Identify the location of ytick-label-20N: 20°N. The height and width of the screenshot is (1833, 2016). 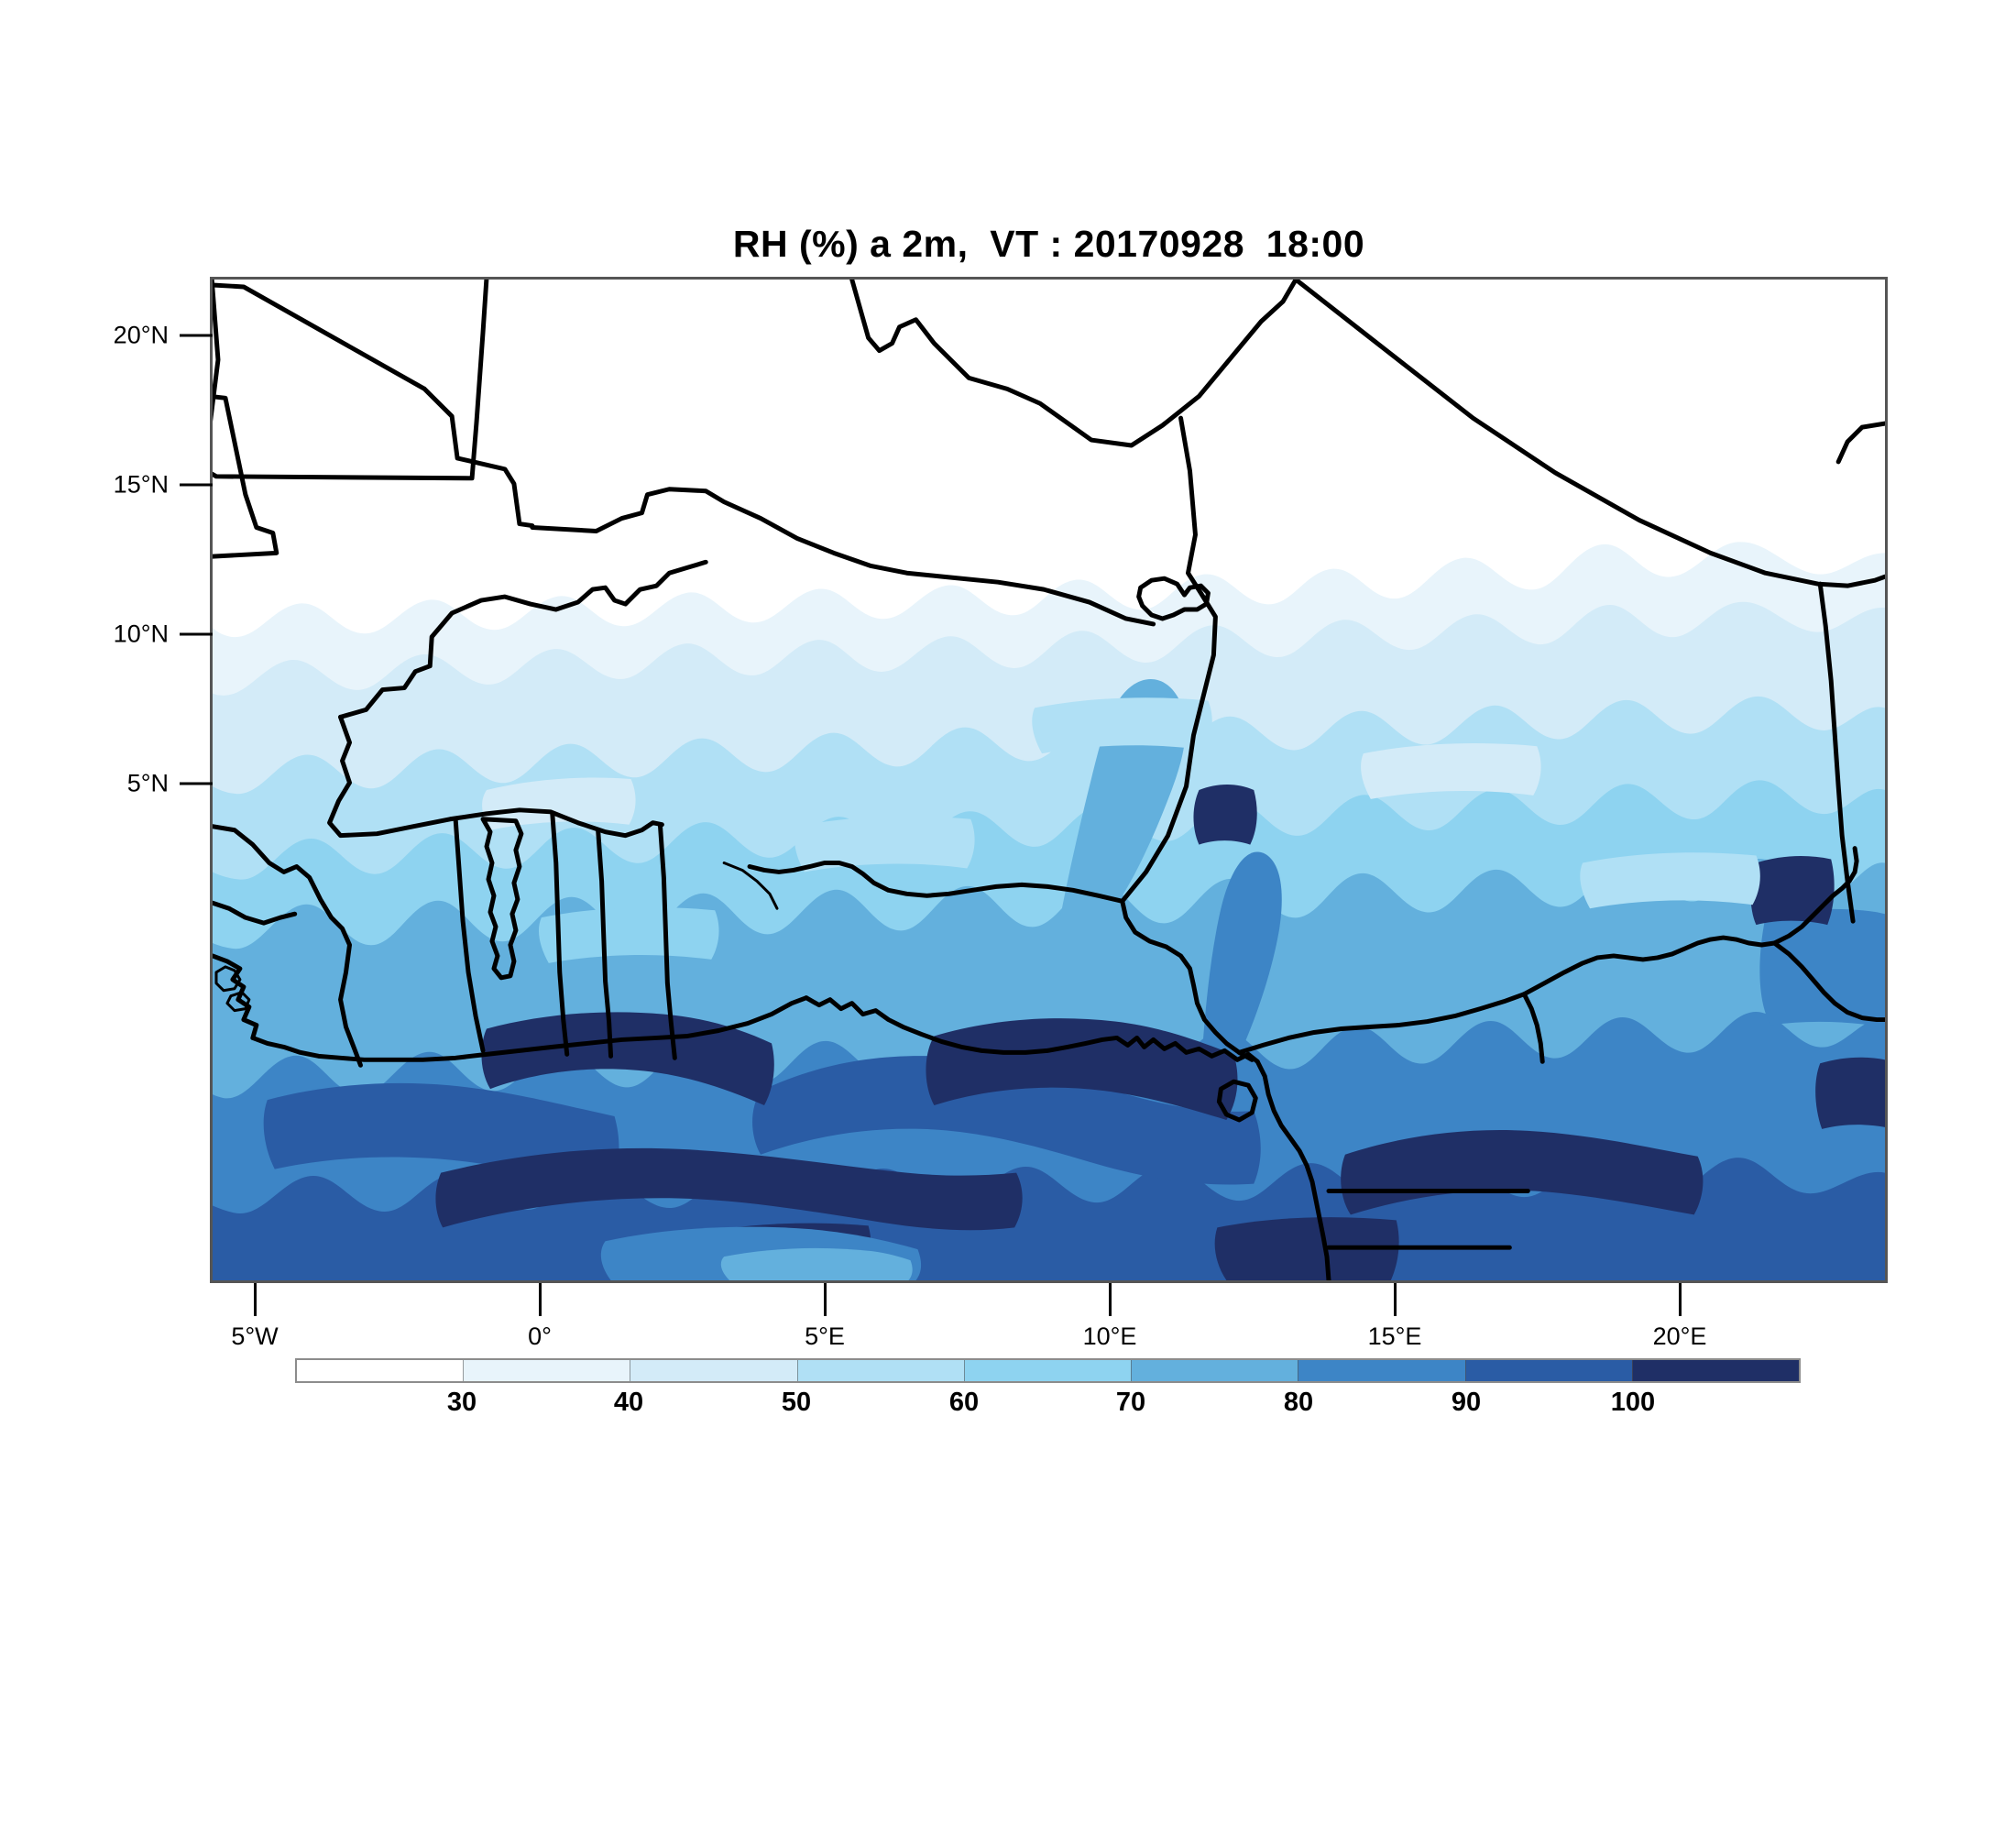
(141, 335).